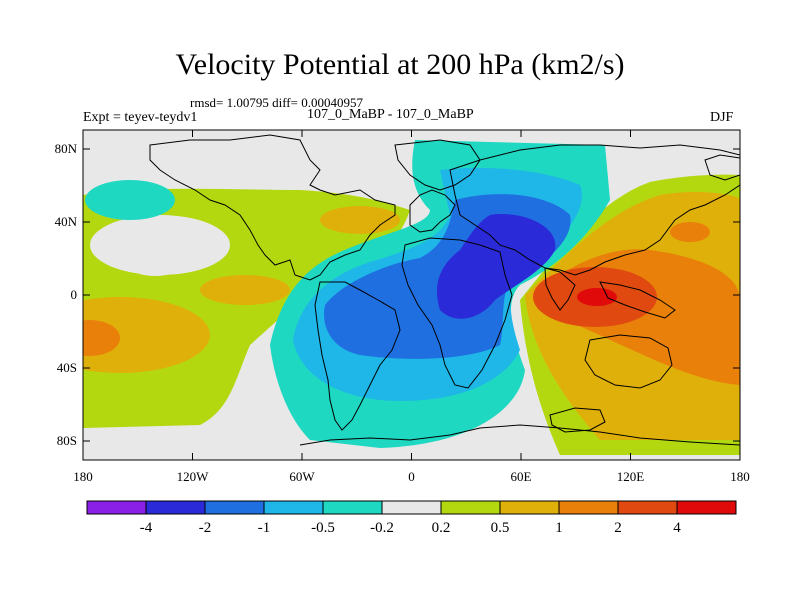 Image resolution: width=800 pixels, height=600 pixels. Describe the element at coordinates (323, 528) in the screenshot. I see `colorbar-label: -0.5` at that location.